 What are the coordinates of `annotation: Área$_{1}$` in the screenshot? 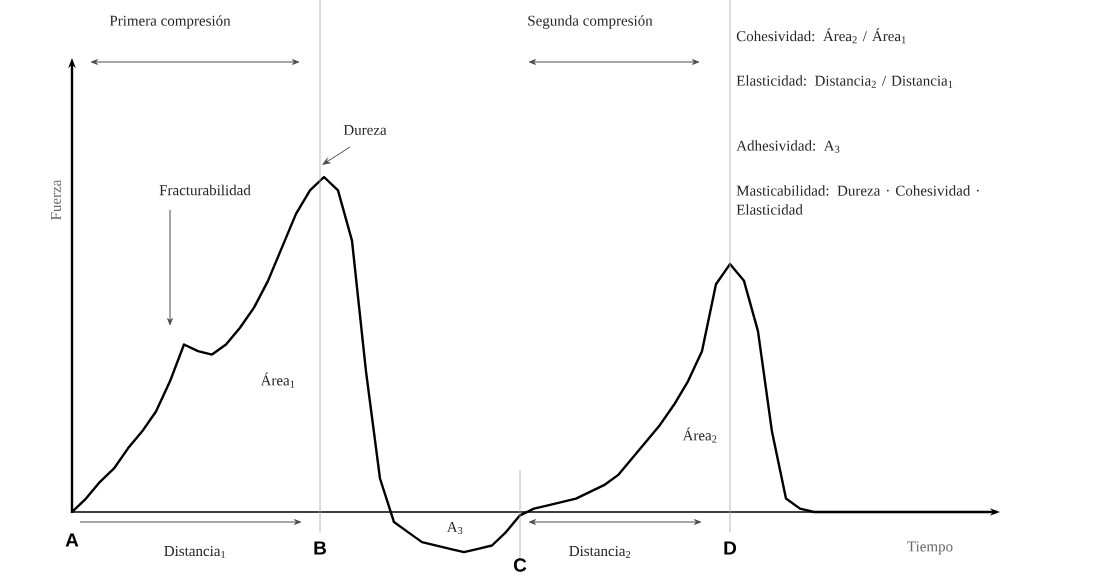 It's located at (277, 380).